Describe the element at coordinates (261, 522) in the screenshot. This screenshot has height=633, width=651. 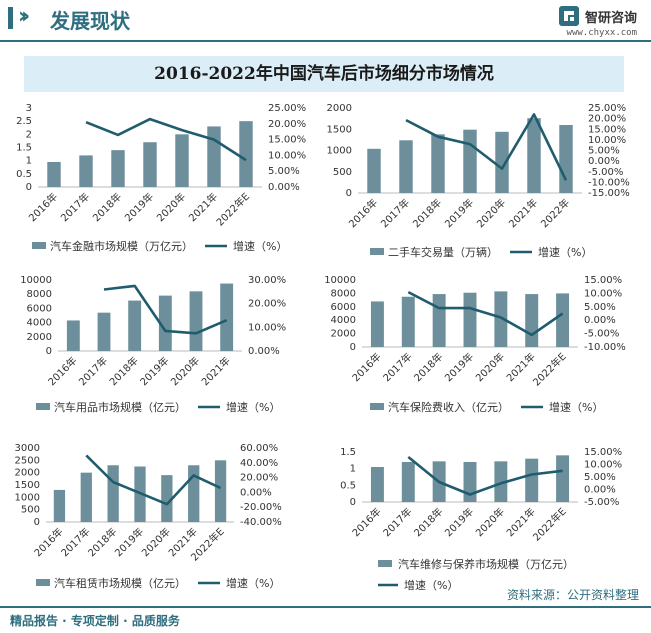
I see `right-axis-tick: -40.00%` at that location.